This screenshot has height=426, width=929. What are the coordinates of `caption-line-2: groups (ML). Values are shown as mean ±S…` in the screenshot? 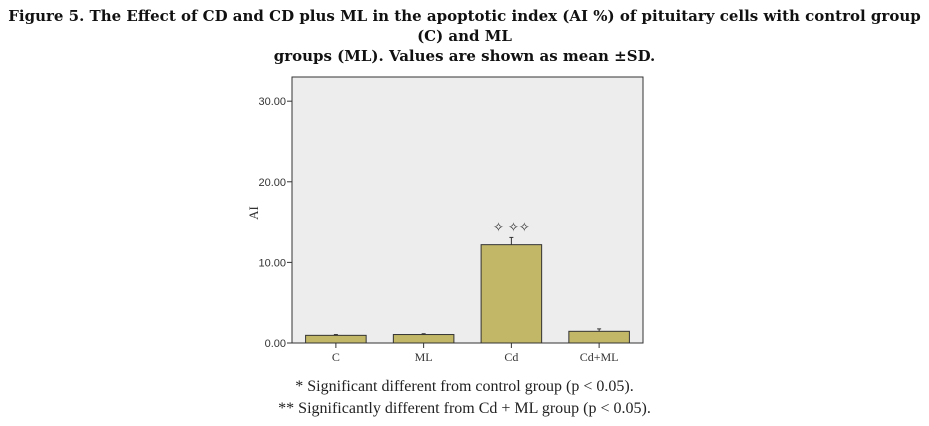 It's located at (464, 56).